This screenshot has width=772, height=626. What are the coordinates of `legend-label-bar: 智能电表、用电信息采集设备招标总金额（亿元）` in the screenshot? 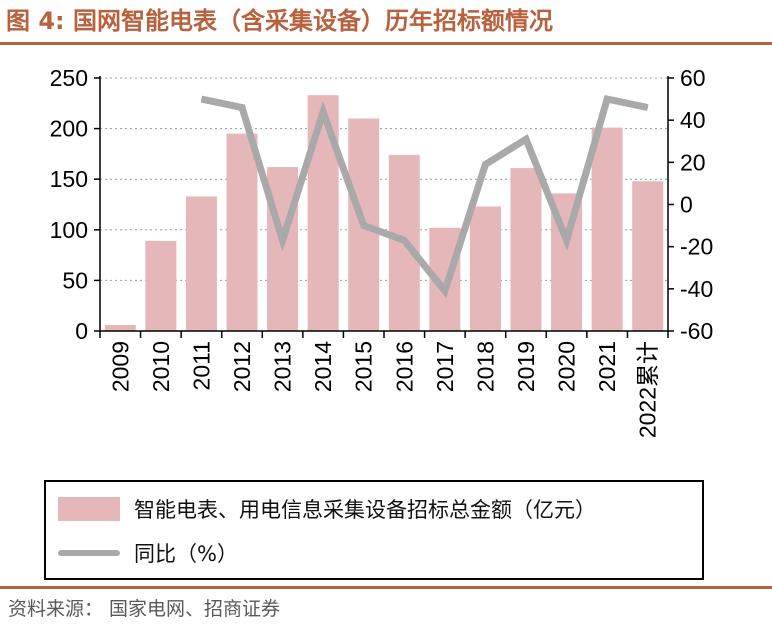 It's located at (365, 510).